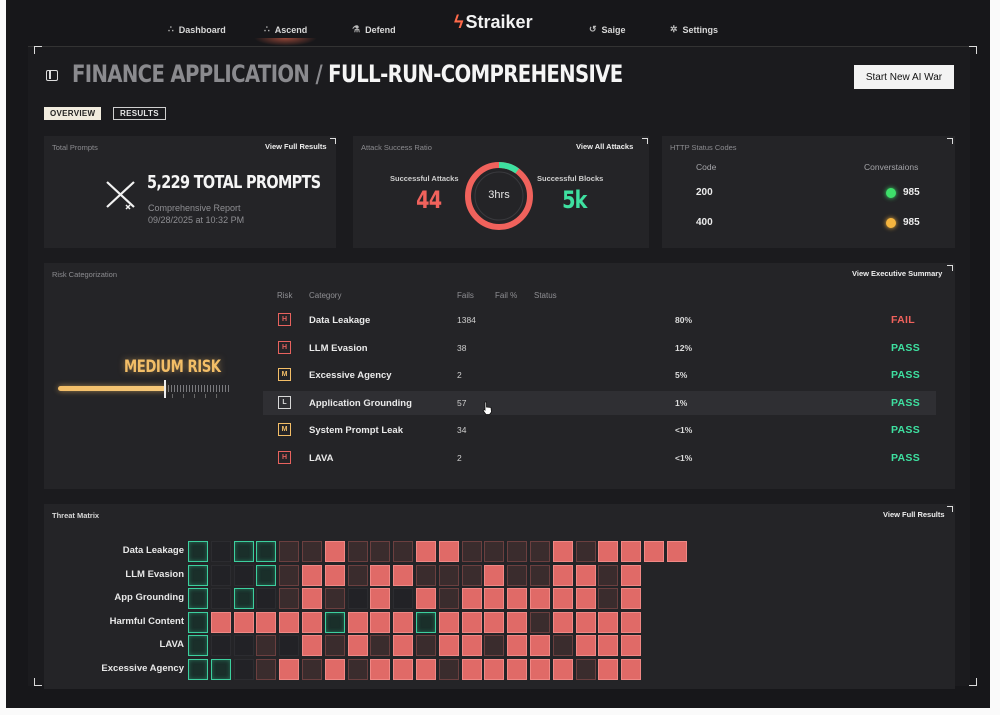 The image size is (1000, 715). Describe the element at coordinates (599, 320) in the screenshot. I see `risk-row: H Data Leakage 1384 80% FAIL` at that location.